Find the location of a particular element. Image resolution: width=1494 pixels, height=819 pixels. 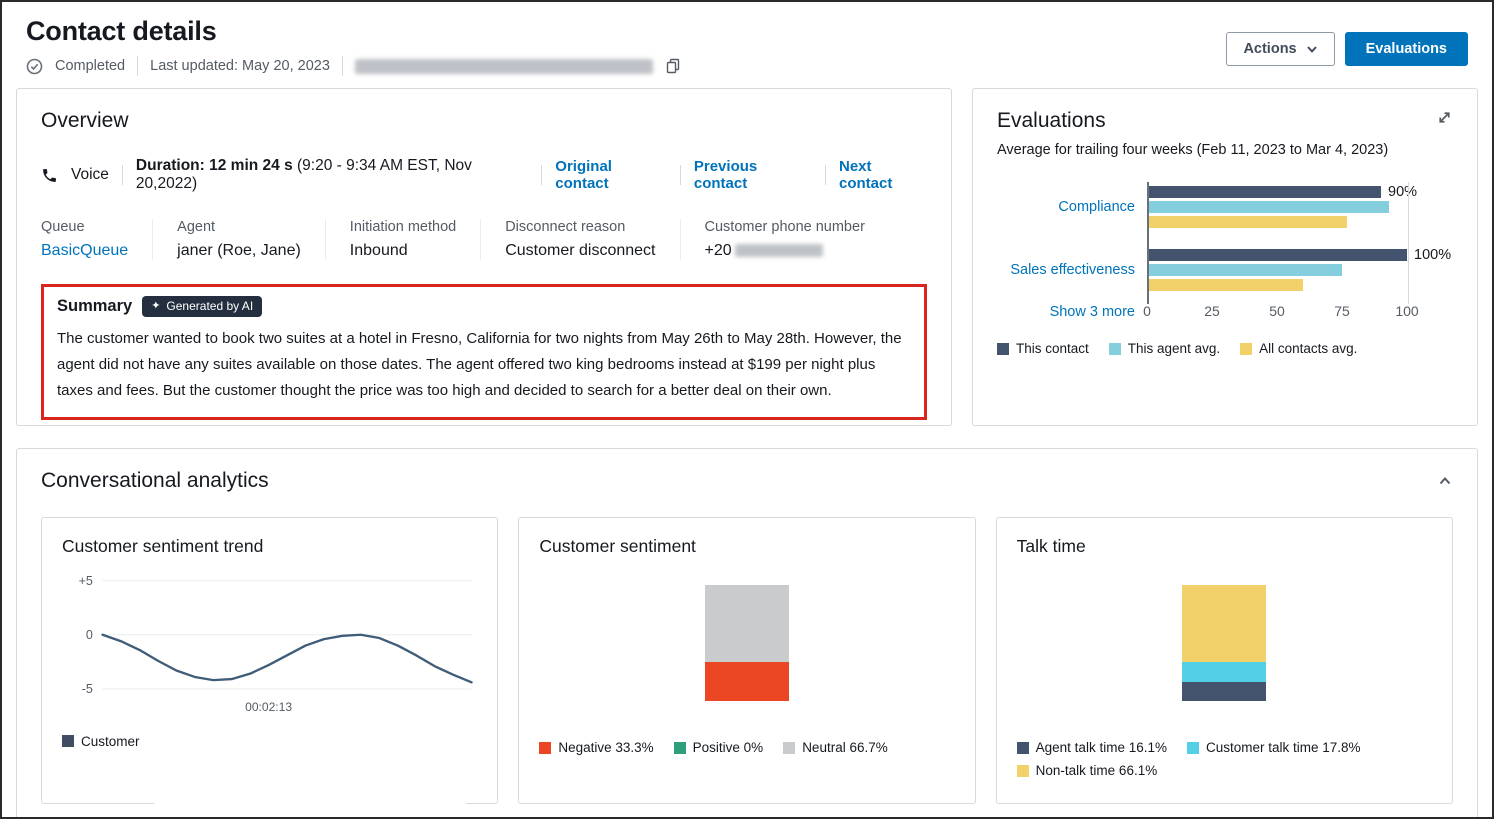

sentiment-stacked-bar is located at coordinates (746, 643).